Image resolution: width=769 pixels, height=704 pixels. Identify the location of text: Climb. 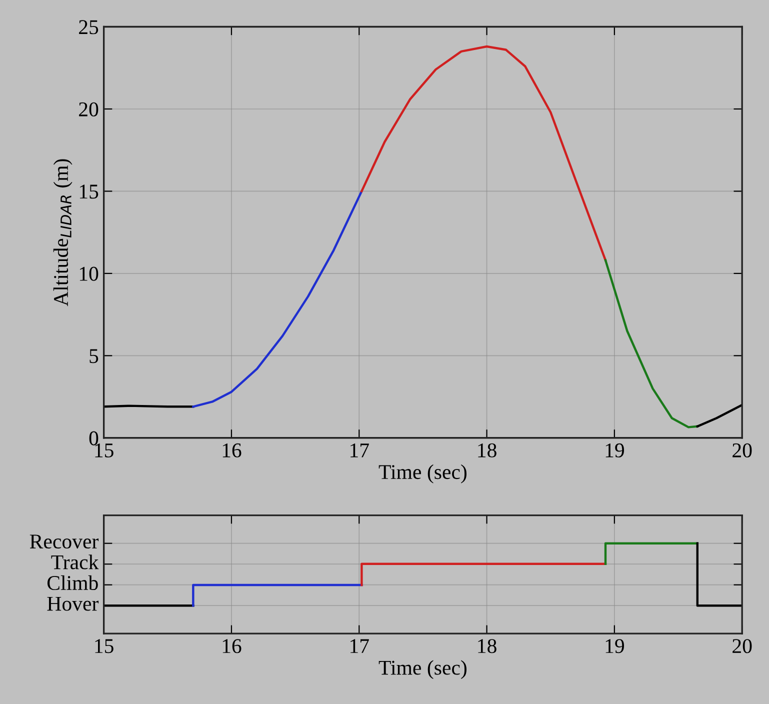
(72, 582).